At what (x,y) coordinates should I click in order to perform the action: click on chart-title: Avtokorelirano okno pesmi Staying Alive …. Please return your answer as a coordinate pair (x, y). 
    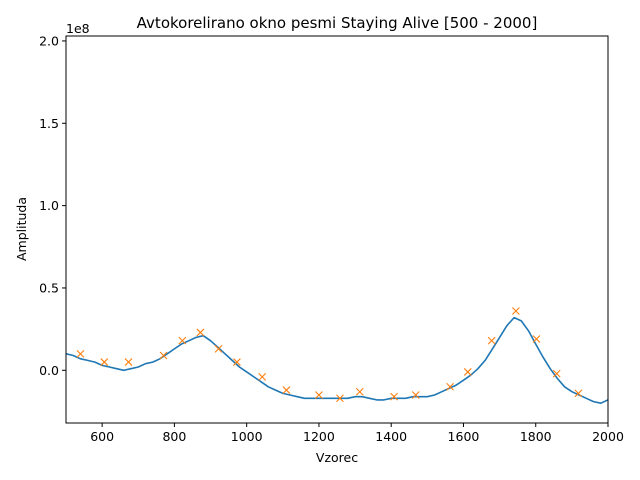
    Looking at the image, I should click on (337, 23).